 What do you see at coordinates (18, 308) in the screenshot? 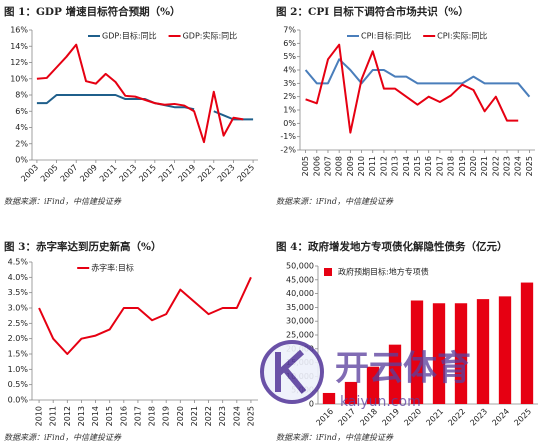
I see `y-tick-label: 3.0%` at bounding box center [18, 308].